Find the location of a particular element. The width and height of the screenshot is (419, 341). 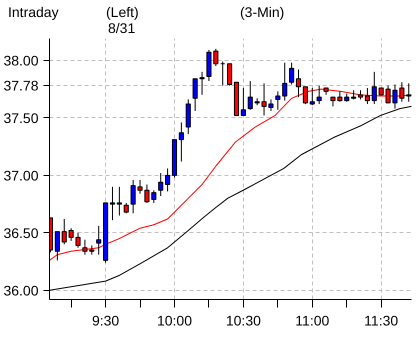

x-tick-label: 10:00 is located at coordinates (174, 320).